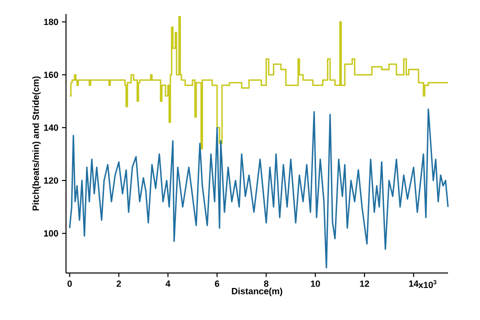  What do you see at coordinates (217, 283) in the screenshot?
I see `x-tick-label: 6` at bounding box center [217, 283].